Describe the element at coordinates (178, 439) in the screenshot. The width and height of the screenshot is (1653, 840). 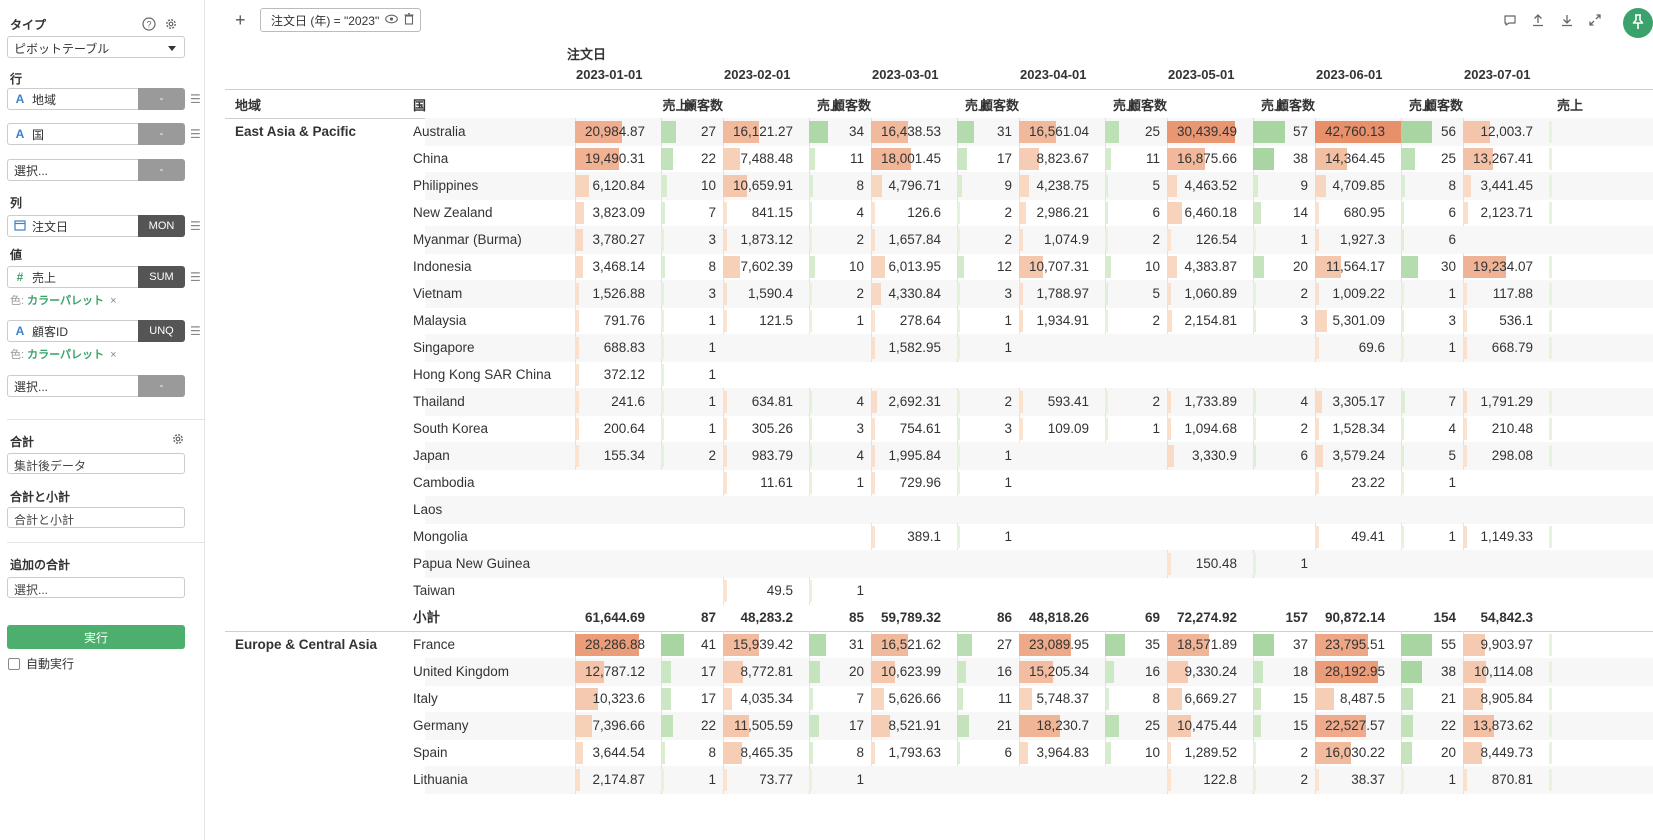
I see `total-settings-gear-icon` at that location.